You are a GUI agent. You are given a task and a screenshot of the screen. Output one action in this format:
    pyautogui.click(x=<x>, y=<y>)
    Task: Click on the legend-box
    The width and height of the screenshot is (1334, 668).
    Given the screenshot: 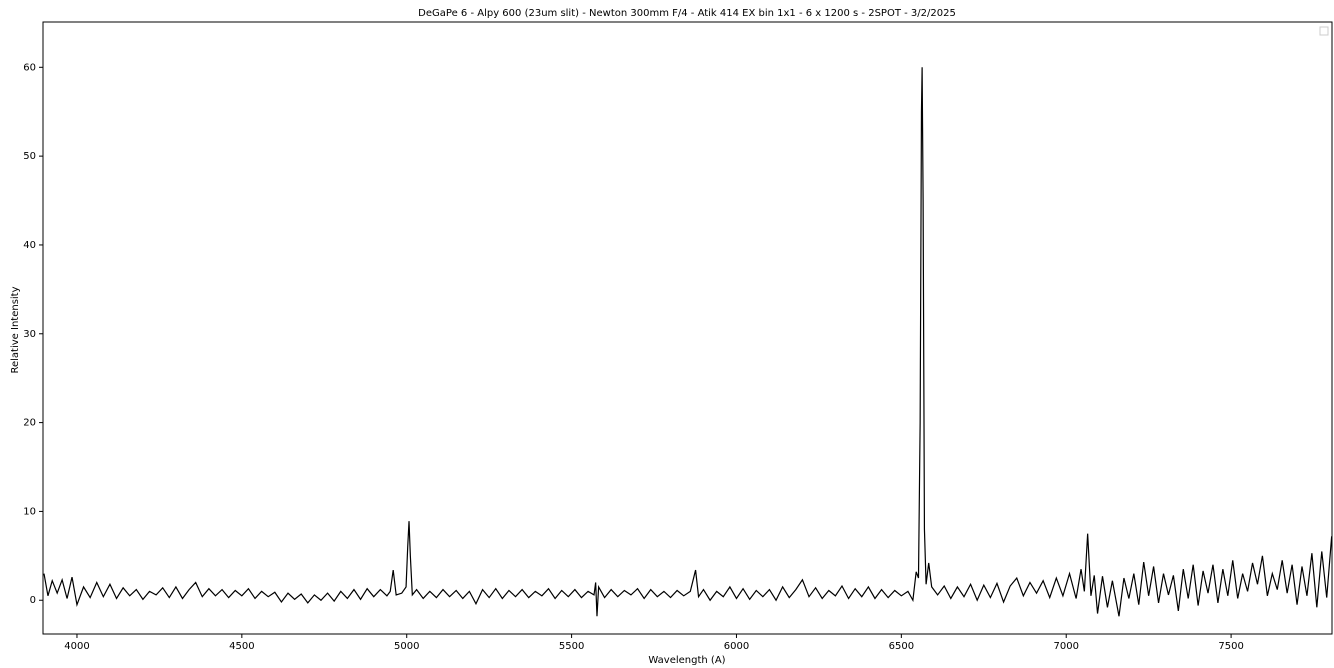 What is the action you would take?
    pyautogui.click(x=1324, y=31)
    